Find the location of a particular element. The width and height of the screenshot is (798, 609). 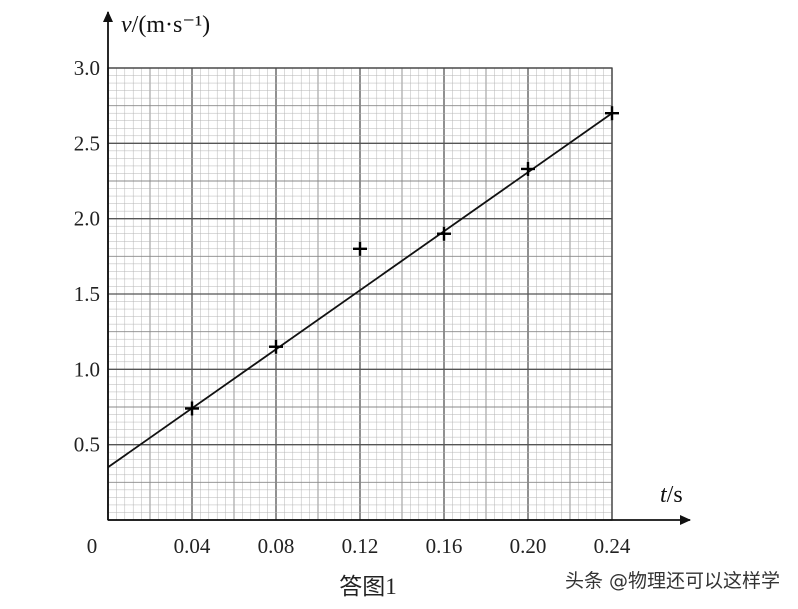

x-tick-label: 0.04 is located at coordinates (192, 546).